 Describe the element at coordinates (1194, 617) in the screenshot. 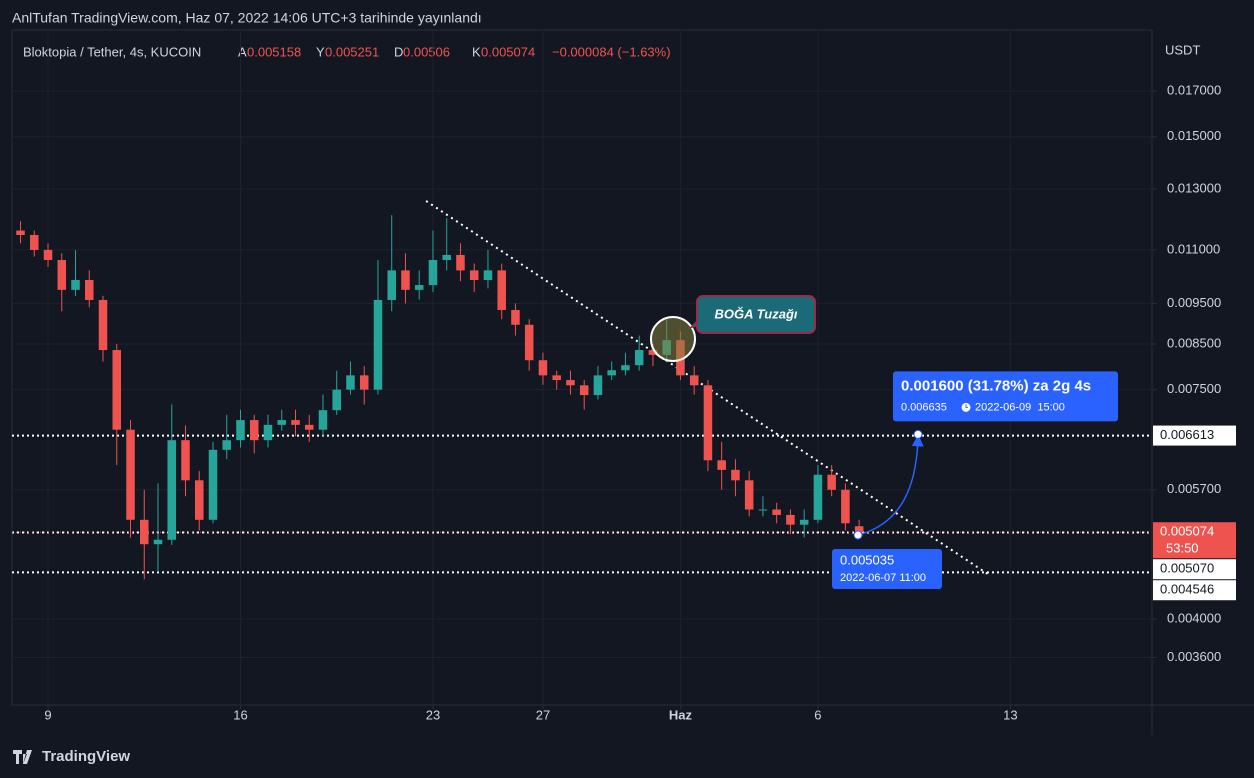

I see `y-tick-label: 0.004000` at that location.